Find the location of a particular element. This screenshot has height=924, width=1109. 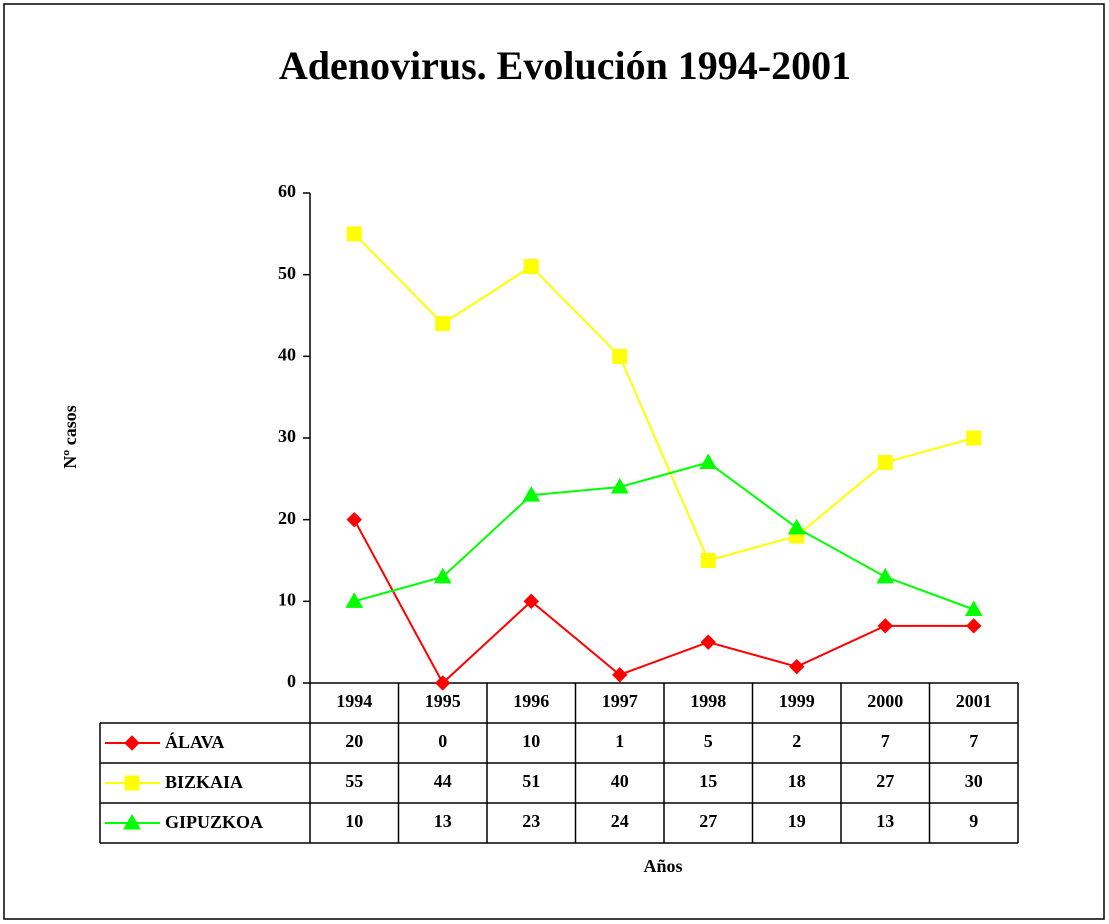

x-tick-label: 1998 is located at coordinates (708, 701).